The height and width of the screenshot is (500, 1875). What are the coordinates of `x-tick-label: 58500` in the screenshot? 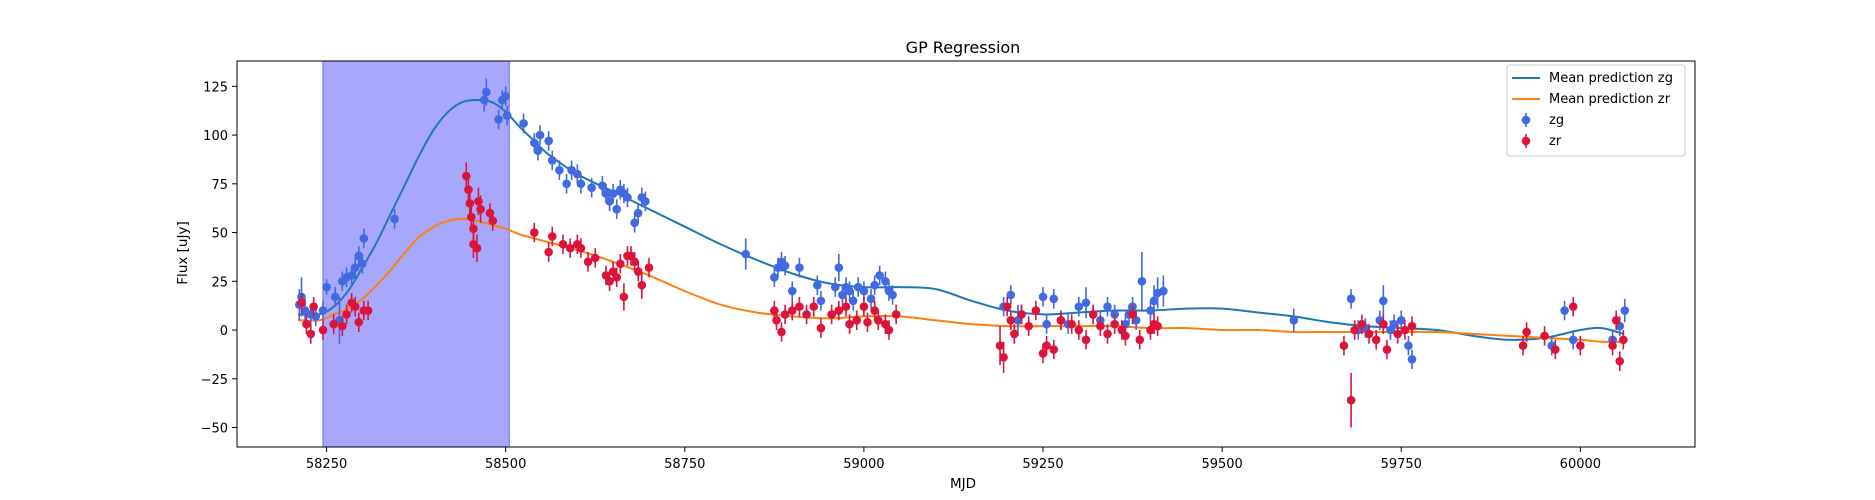 It's located at (505, 464).